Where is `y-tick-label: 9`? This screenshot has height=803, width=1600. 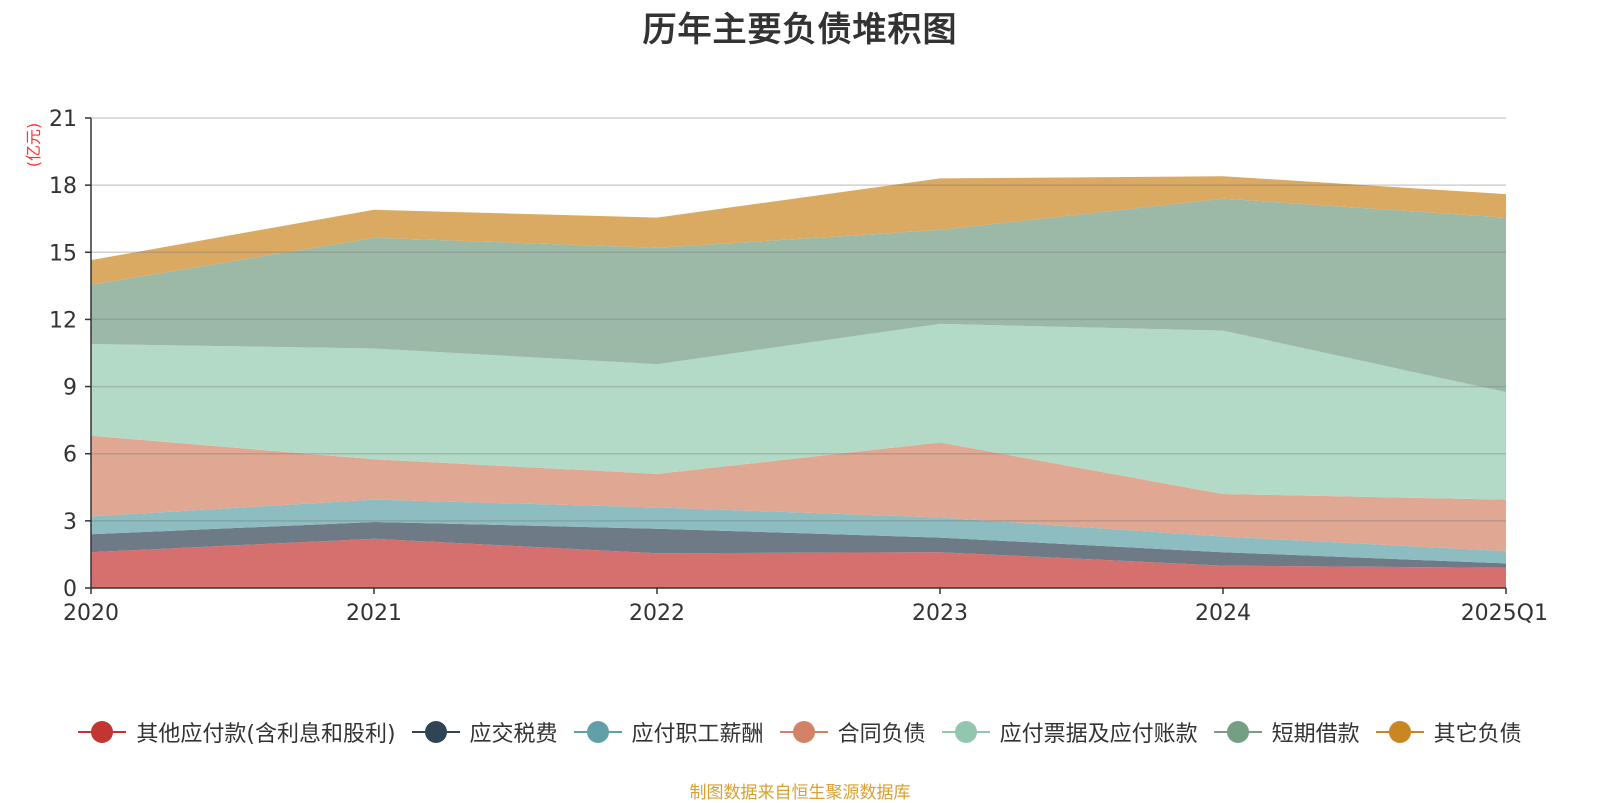 y-tick-label: 9 is located at coordinates (70, 388).